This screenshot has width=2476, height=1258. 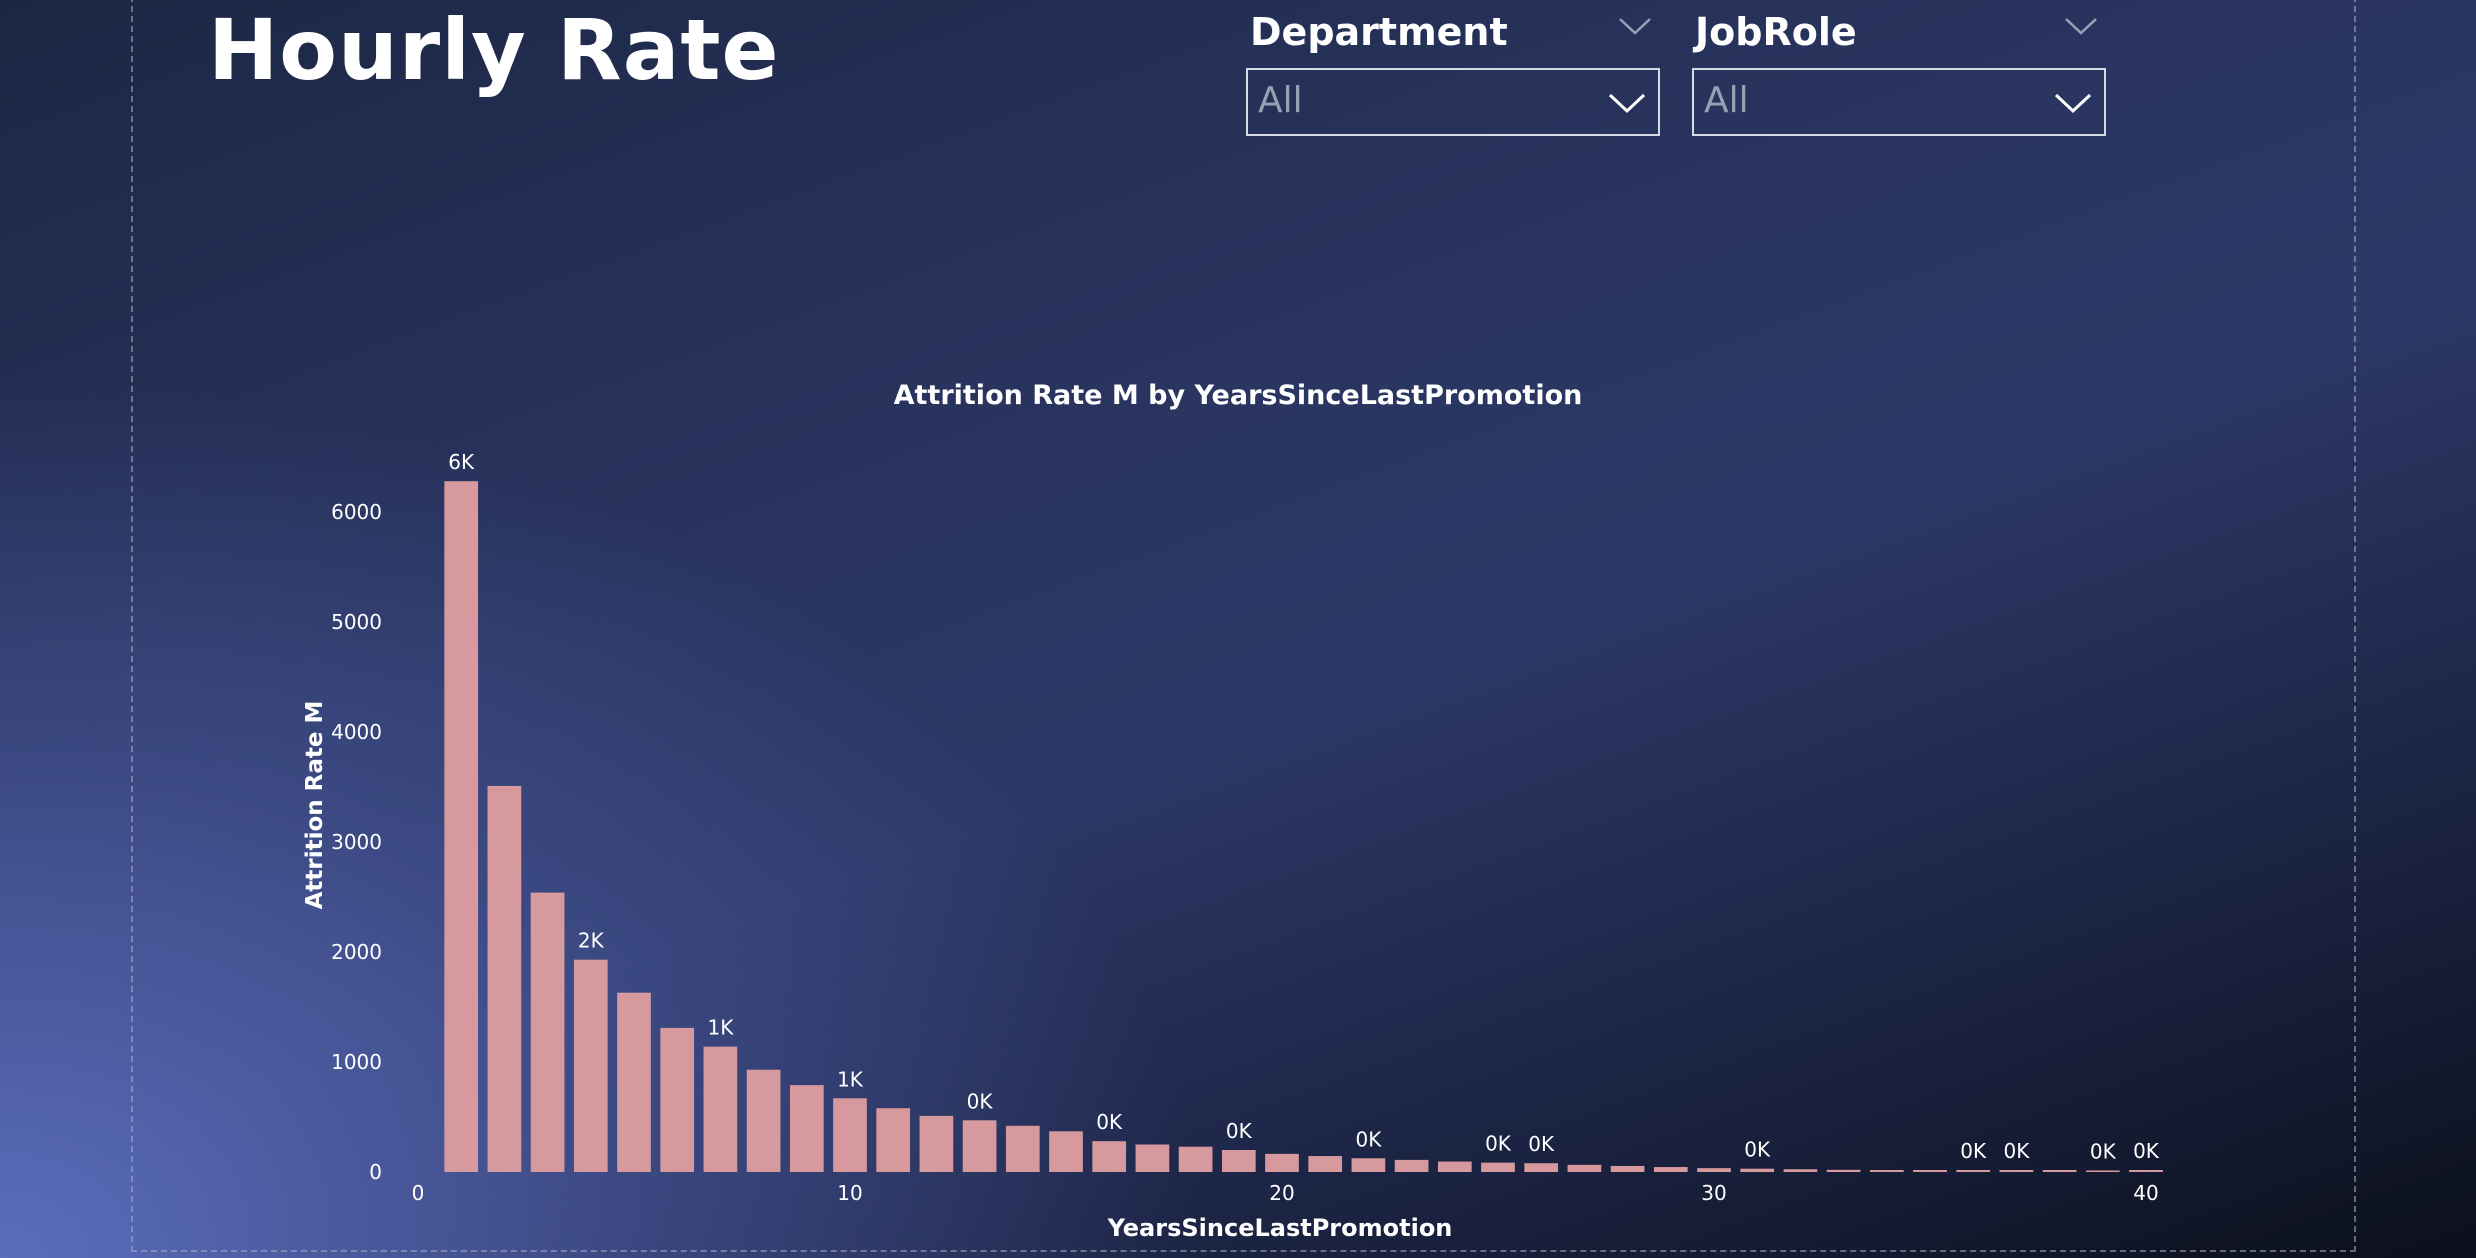 What do you see at coordinates (1635, 26) in the screenshot?
I see `department-collapse-chevron-icon` at bounding box center [1635, 26].